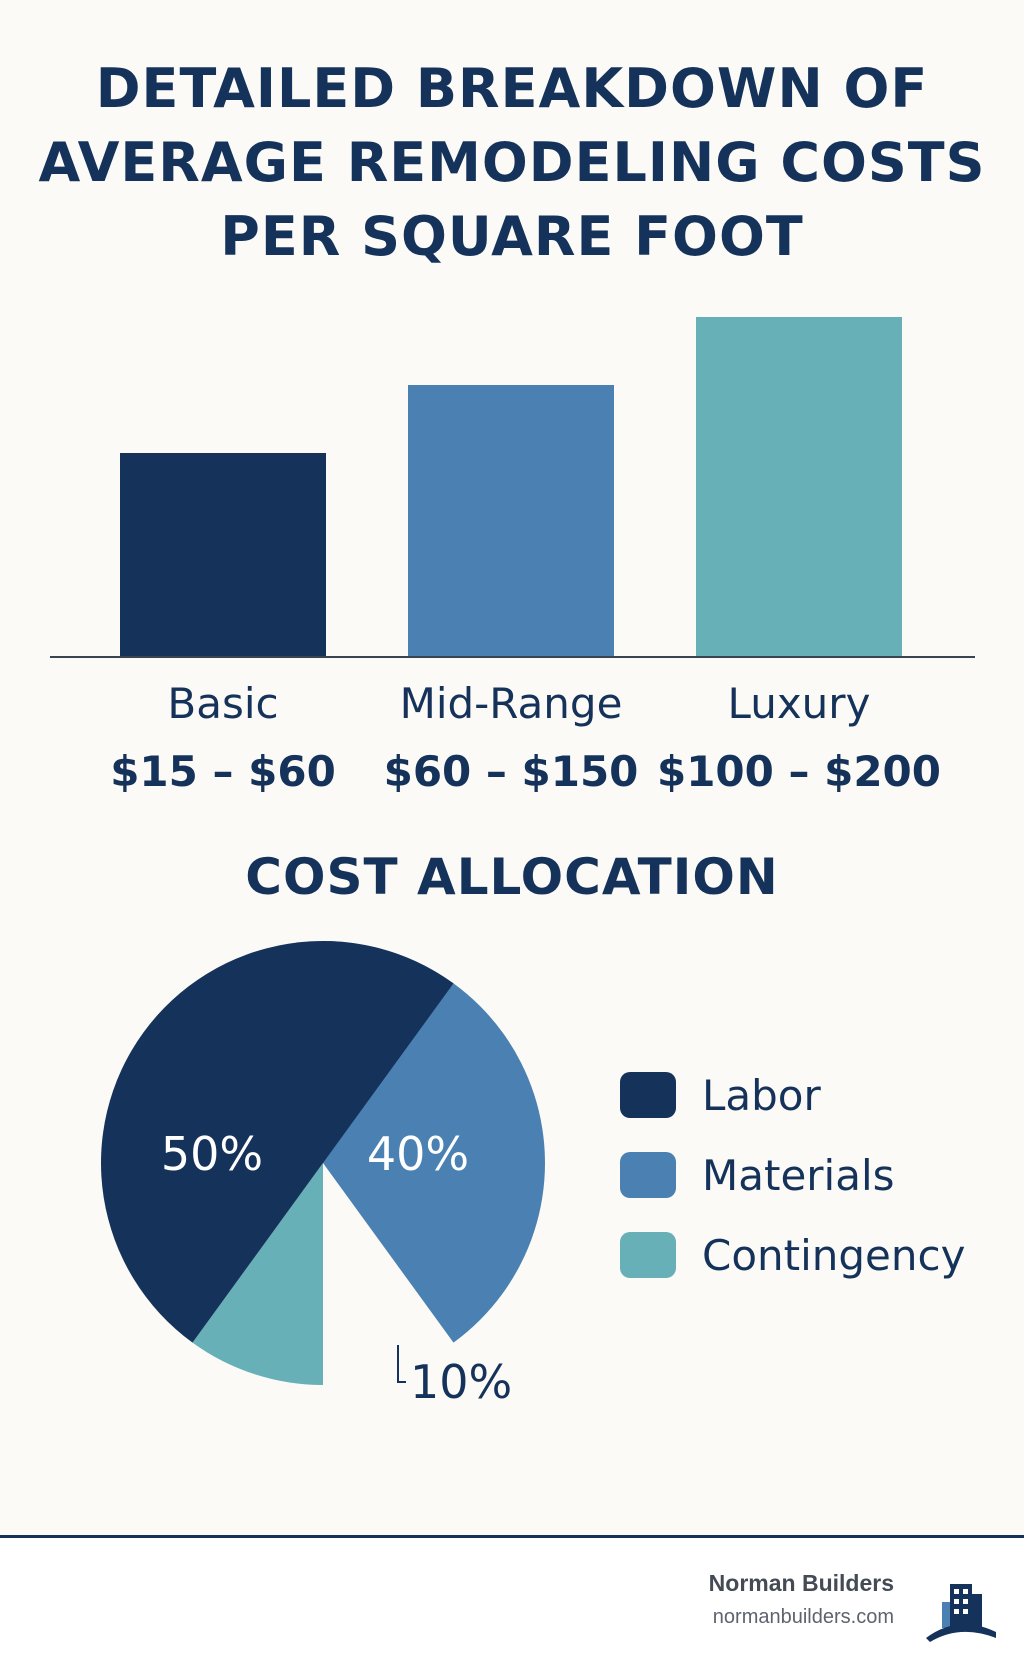 The width and height of the screenshot is (1024, 1666). Describe the element at coordinates (648, 1175) in the screenshot. I see `legend-swatch-materials` at that location.